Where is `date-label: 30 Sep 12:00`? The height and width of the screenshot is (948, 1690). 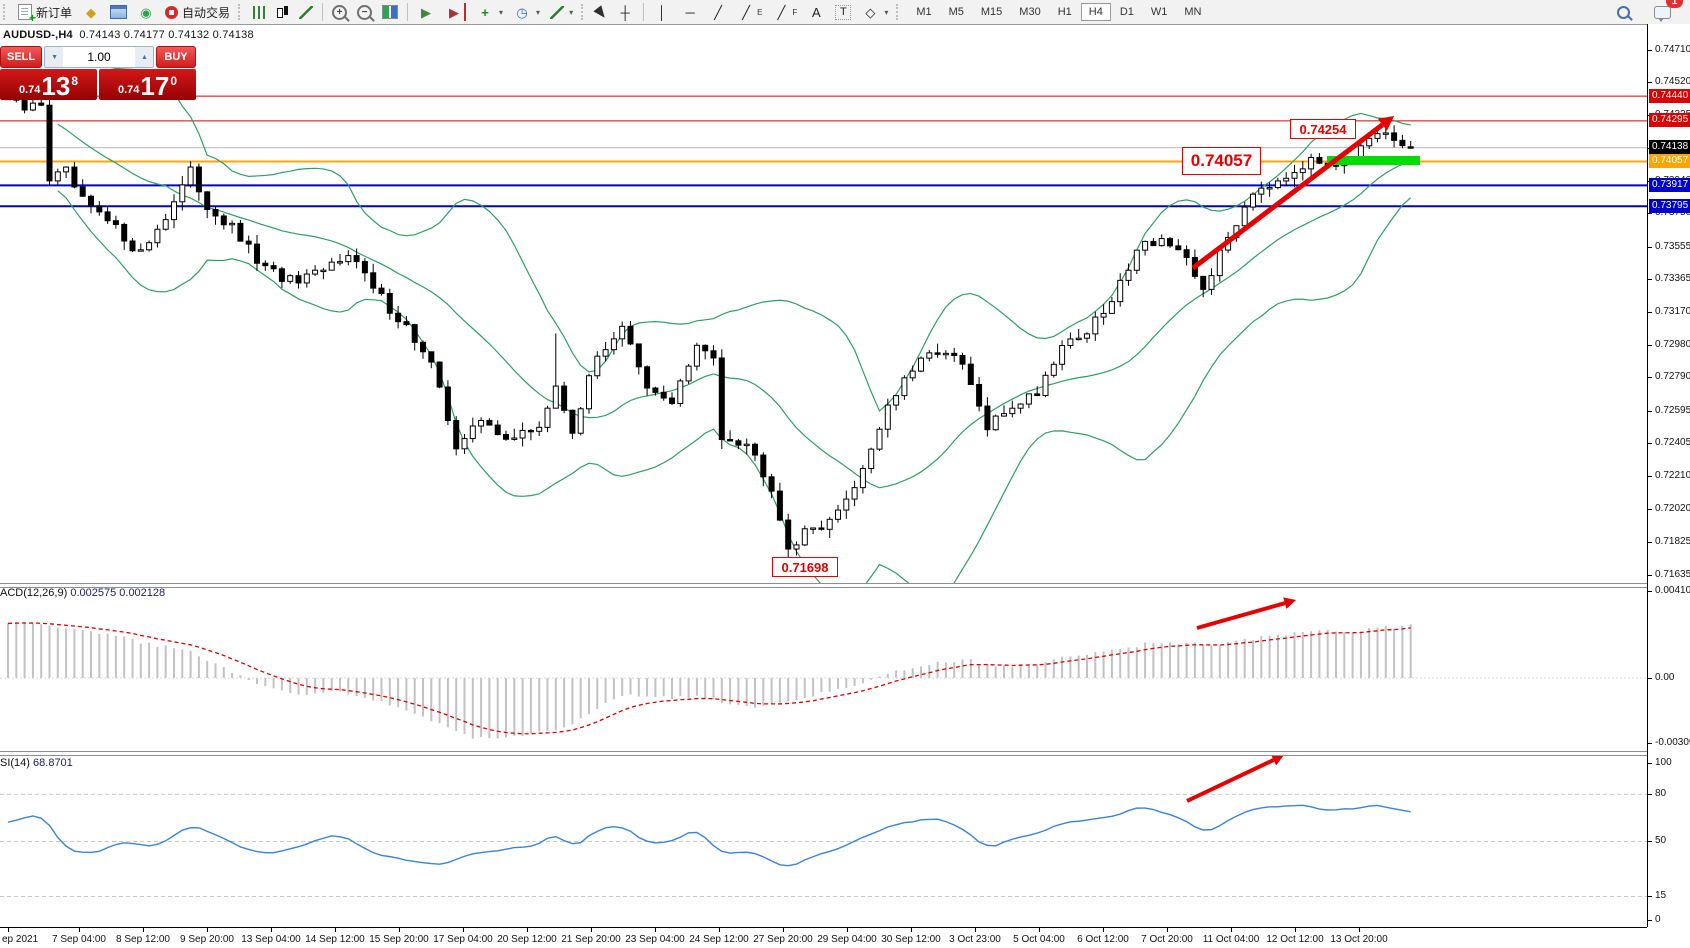 date-label: 30 Sep 12:00 is located at coordinates (911, 939).